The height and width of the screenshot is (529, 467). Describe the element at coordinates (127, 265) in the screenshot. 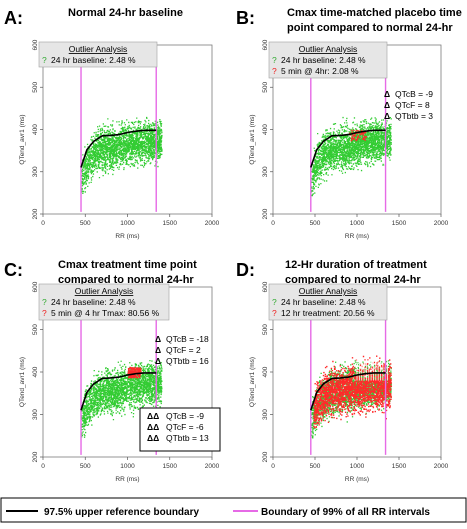

I see `panel-title-line: Cmax treatment time point` at that location.